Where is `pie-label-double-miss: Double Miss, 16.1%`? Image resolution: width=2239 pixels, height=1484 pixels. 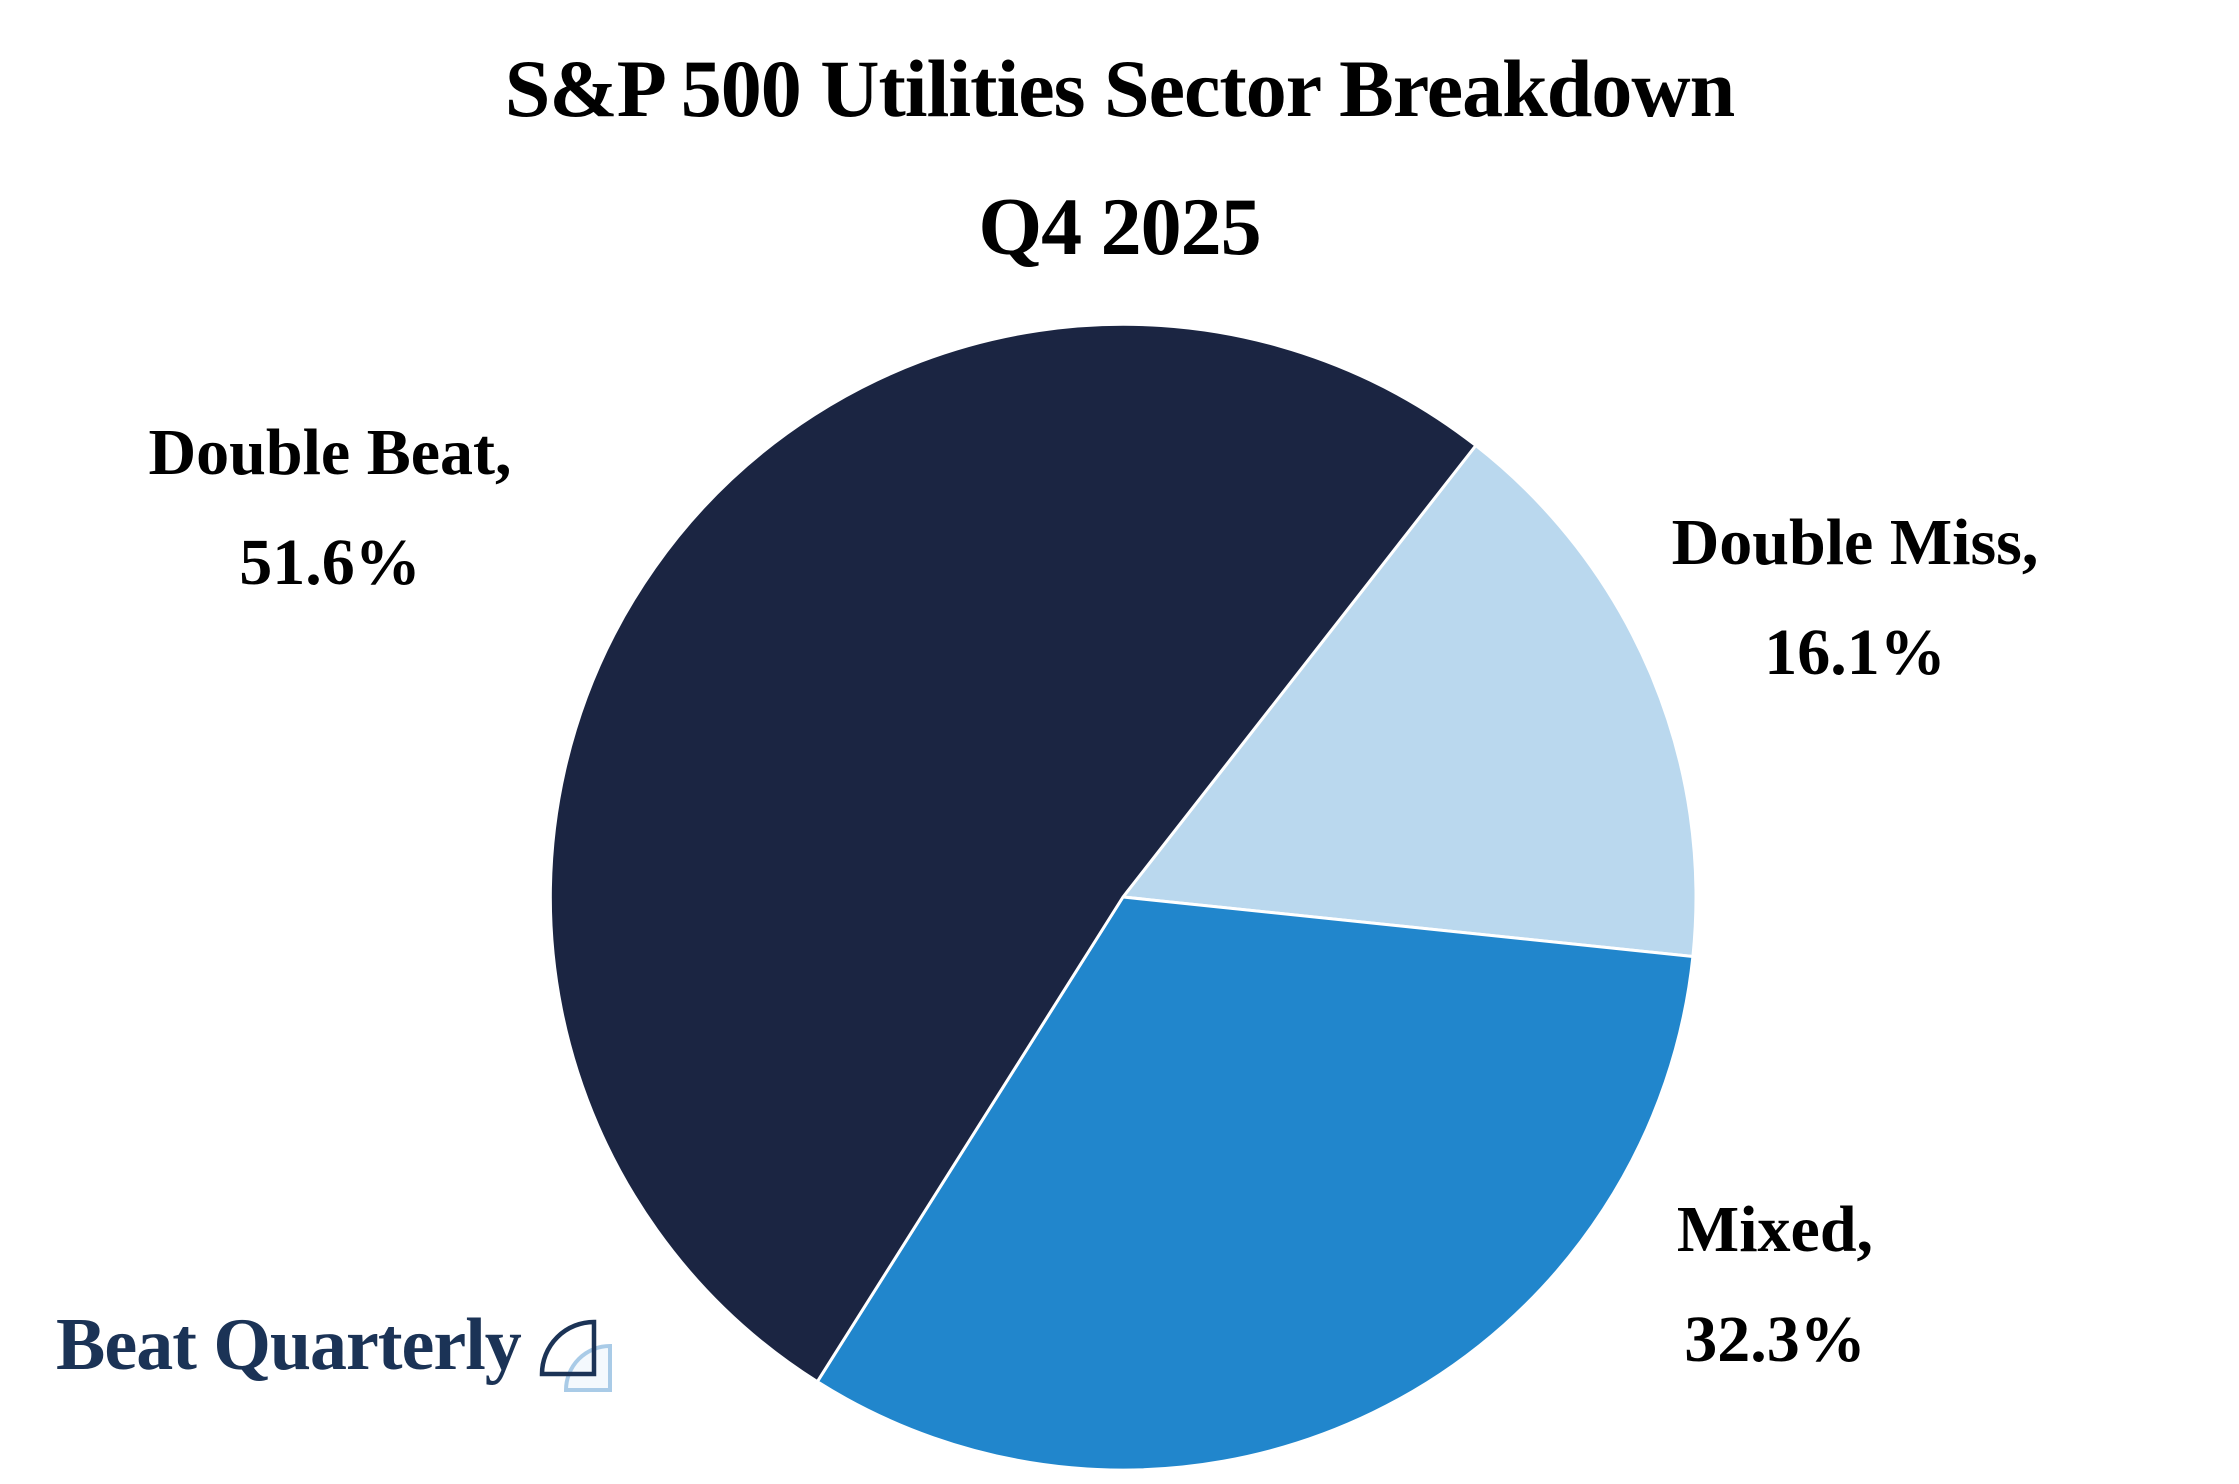
pie-label-double-miss: Double Miss, 16.1% is located at coordinates (1855, 598).